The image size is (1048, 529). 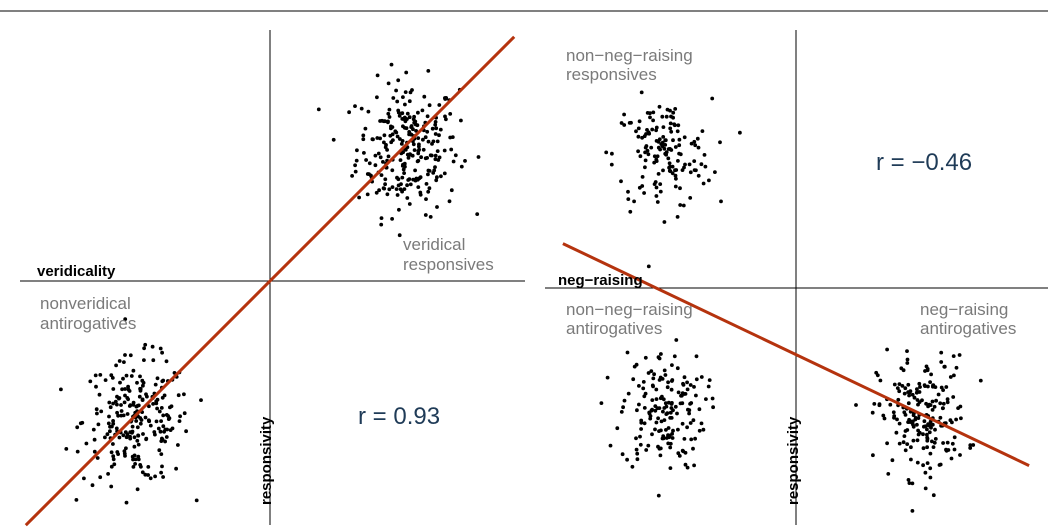 I want to click on group-label-nonveridical-antirogatives-line1: nonveridical, so click(x=85, y=303).